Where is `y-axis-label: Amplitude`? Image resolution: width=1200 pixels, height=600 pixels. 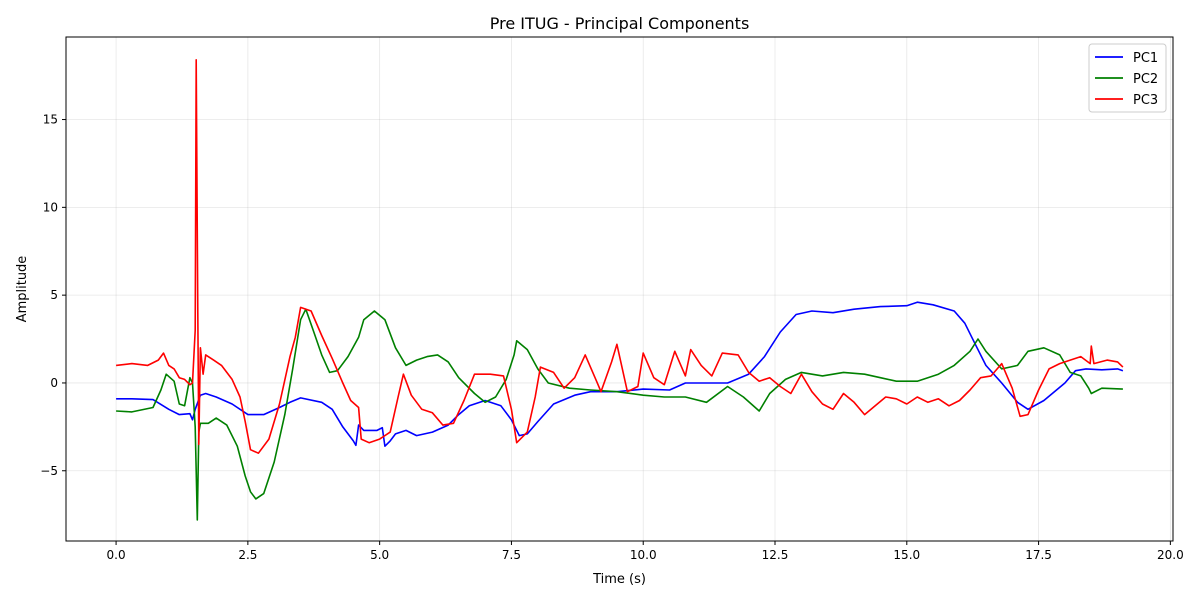 y-axis-label: Amplitude is located at coordinates (22, 289).